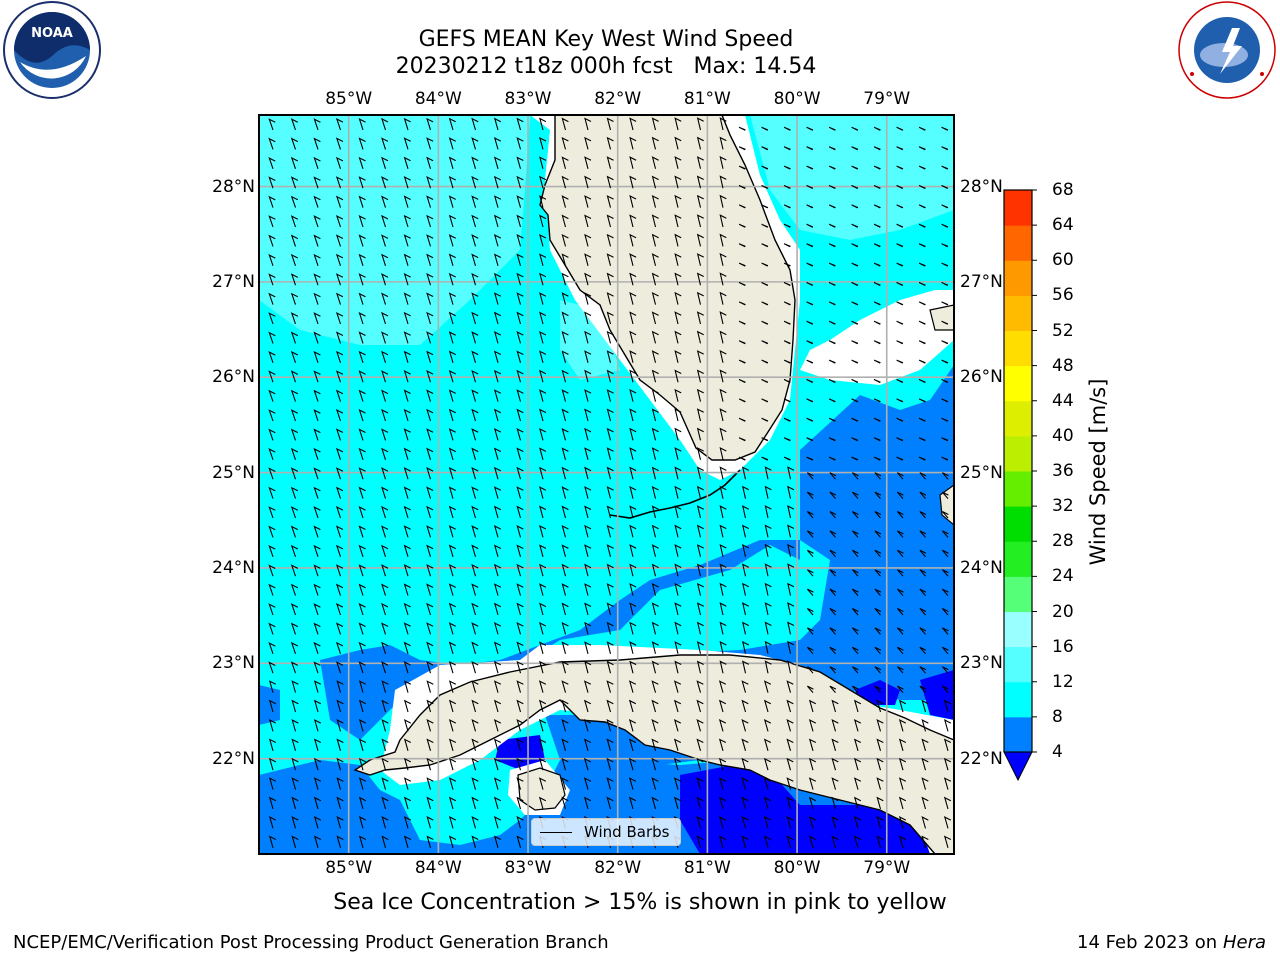 This screenshot has height=960, width=1280. I want to click on longitude-label: 82°W, so click(618, 868).